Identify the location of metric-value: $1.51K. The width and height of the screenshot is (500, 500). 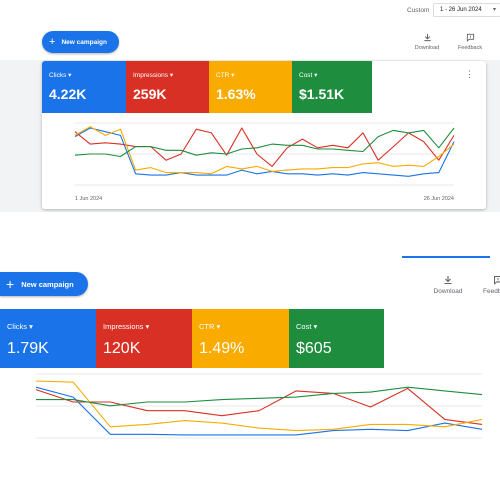
(322, 94).